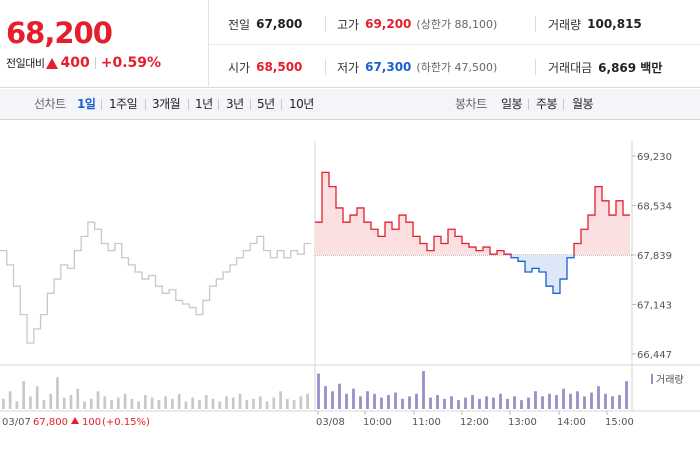 This screenshot has width=700, height=450. What do you see at coordinates (235, 104) in the screenshot?
I see `tab-3y: 3년` at bounding box center [235, 104].